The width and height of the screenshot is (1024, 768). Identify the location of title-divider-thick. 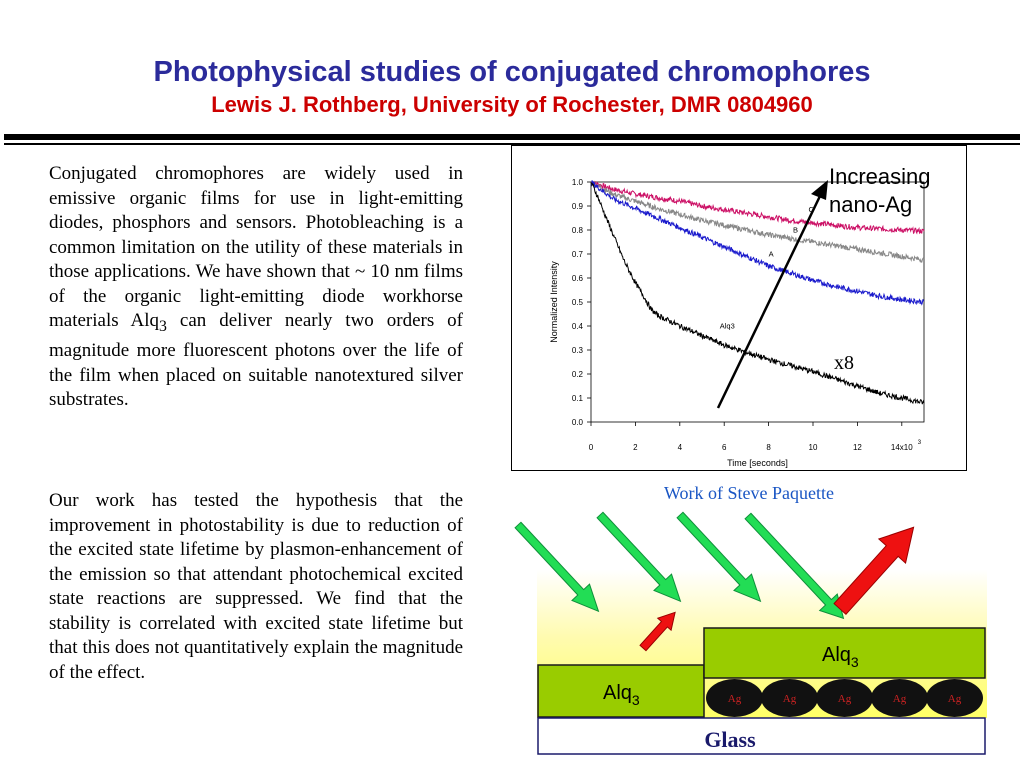
(512, 137).